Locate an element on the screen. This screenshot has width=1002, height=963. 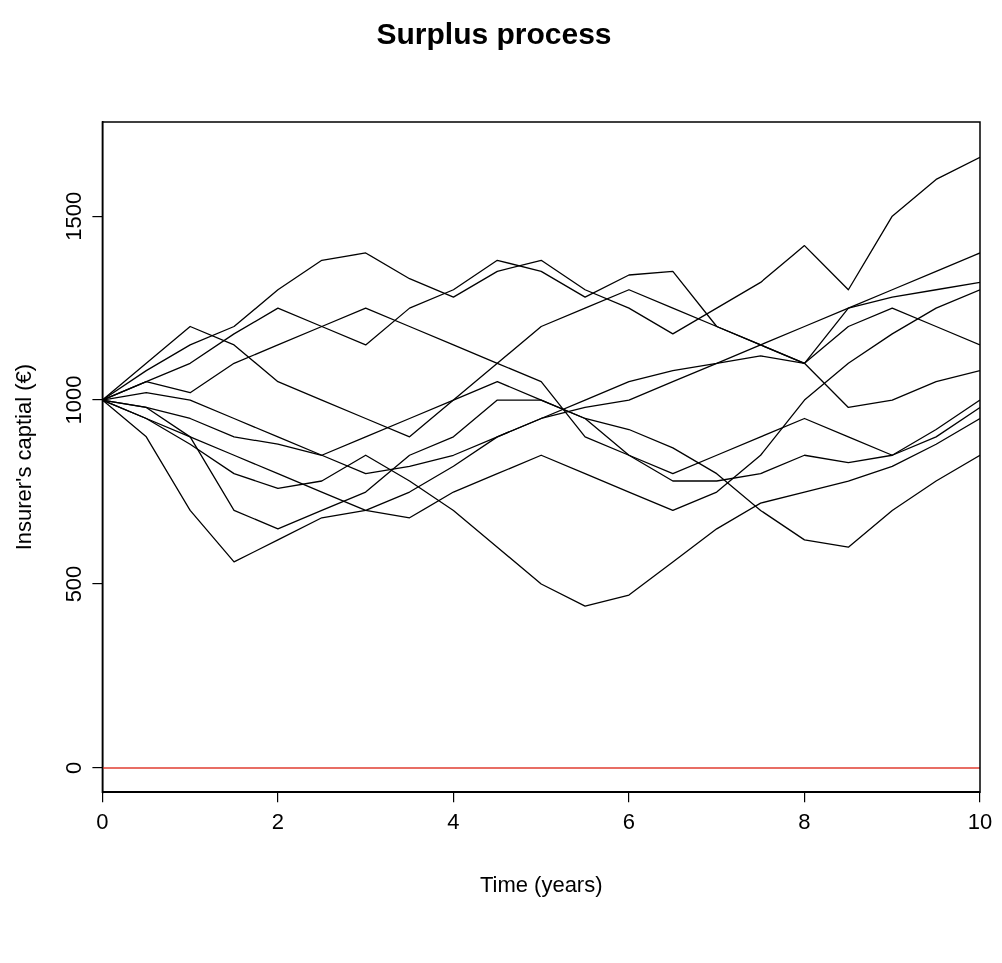
y-tick-label: 1000 is located at coordinates (74, 400).